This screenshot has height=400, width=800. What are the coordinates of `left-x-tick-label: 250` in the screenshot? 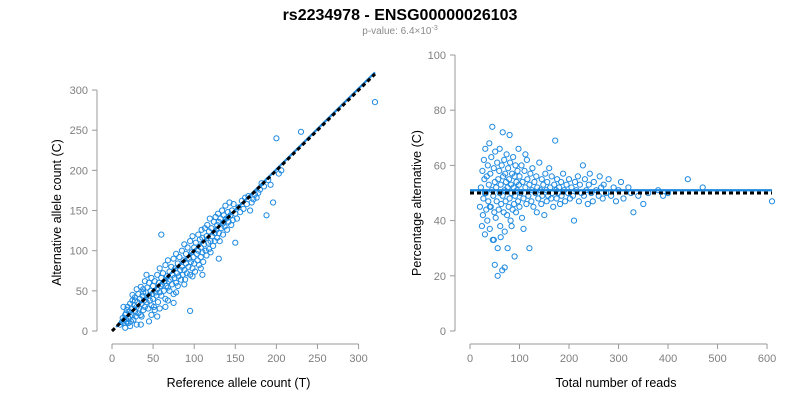 It's located at (317, 359).